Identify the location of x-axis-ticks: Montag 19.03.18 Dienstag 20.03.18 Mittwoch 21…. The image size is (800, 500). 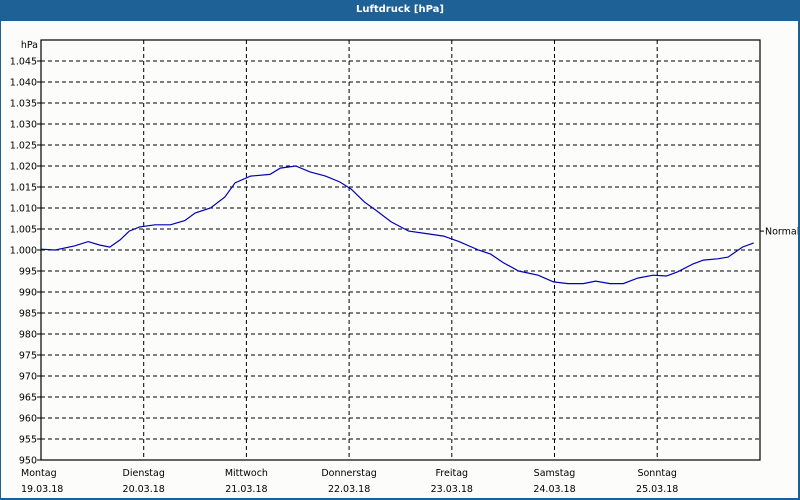
(349, 481).